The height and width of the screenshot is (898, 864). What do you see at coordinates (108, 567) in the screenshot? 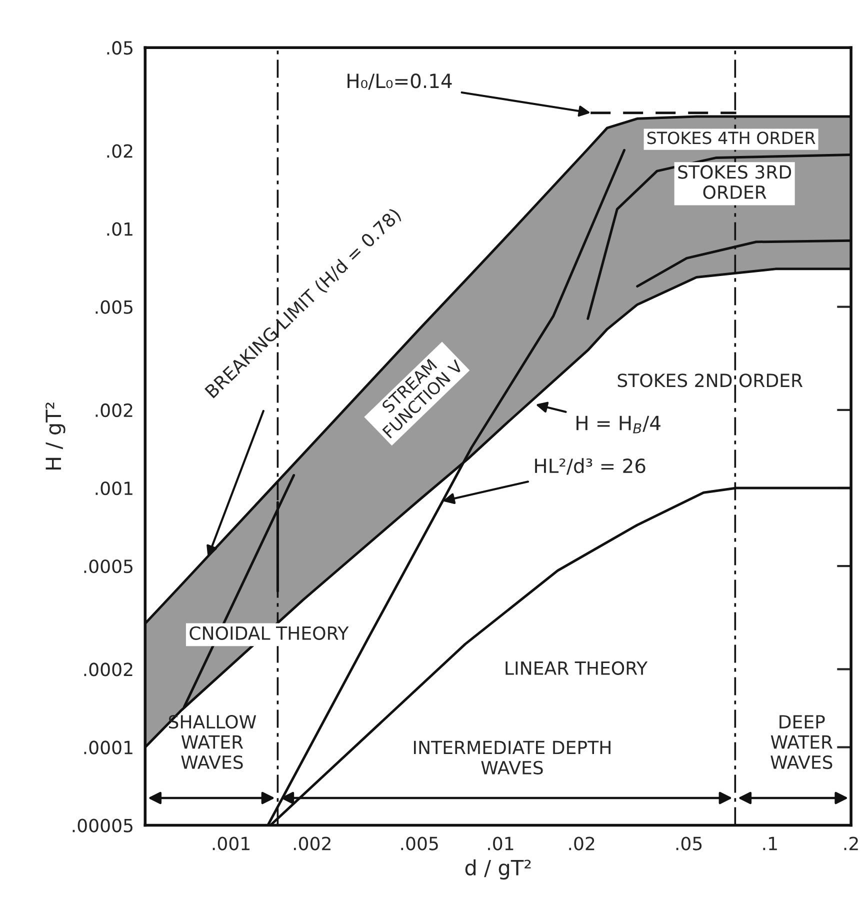
I see `y-tick-label: .0005` at bounding box center [108, 567].